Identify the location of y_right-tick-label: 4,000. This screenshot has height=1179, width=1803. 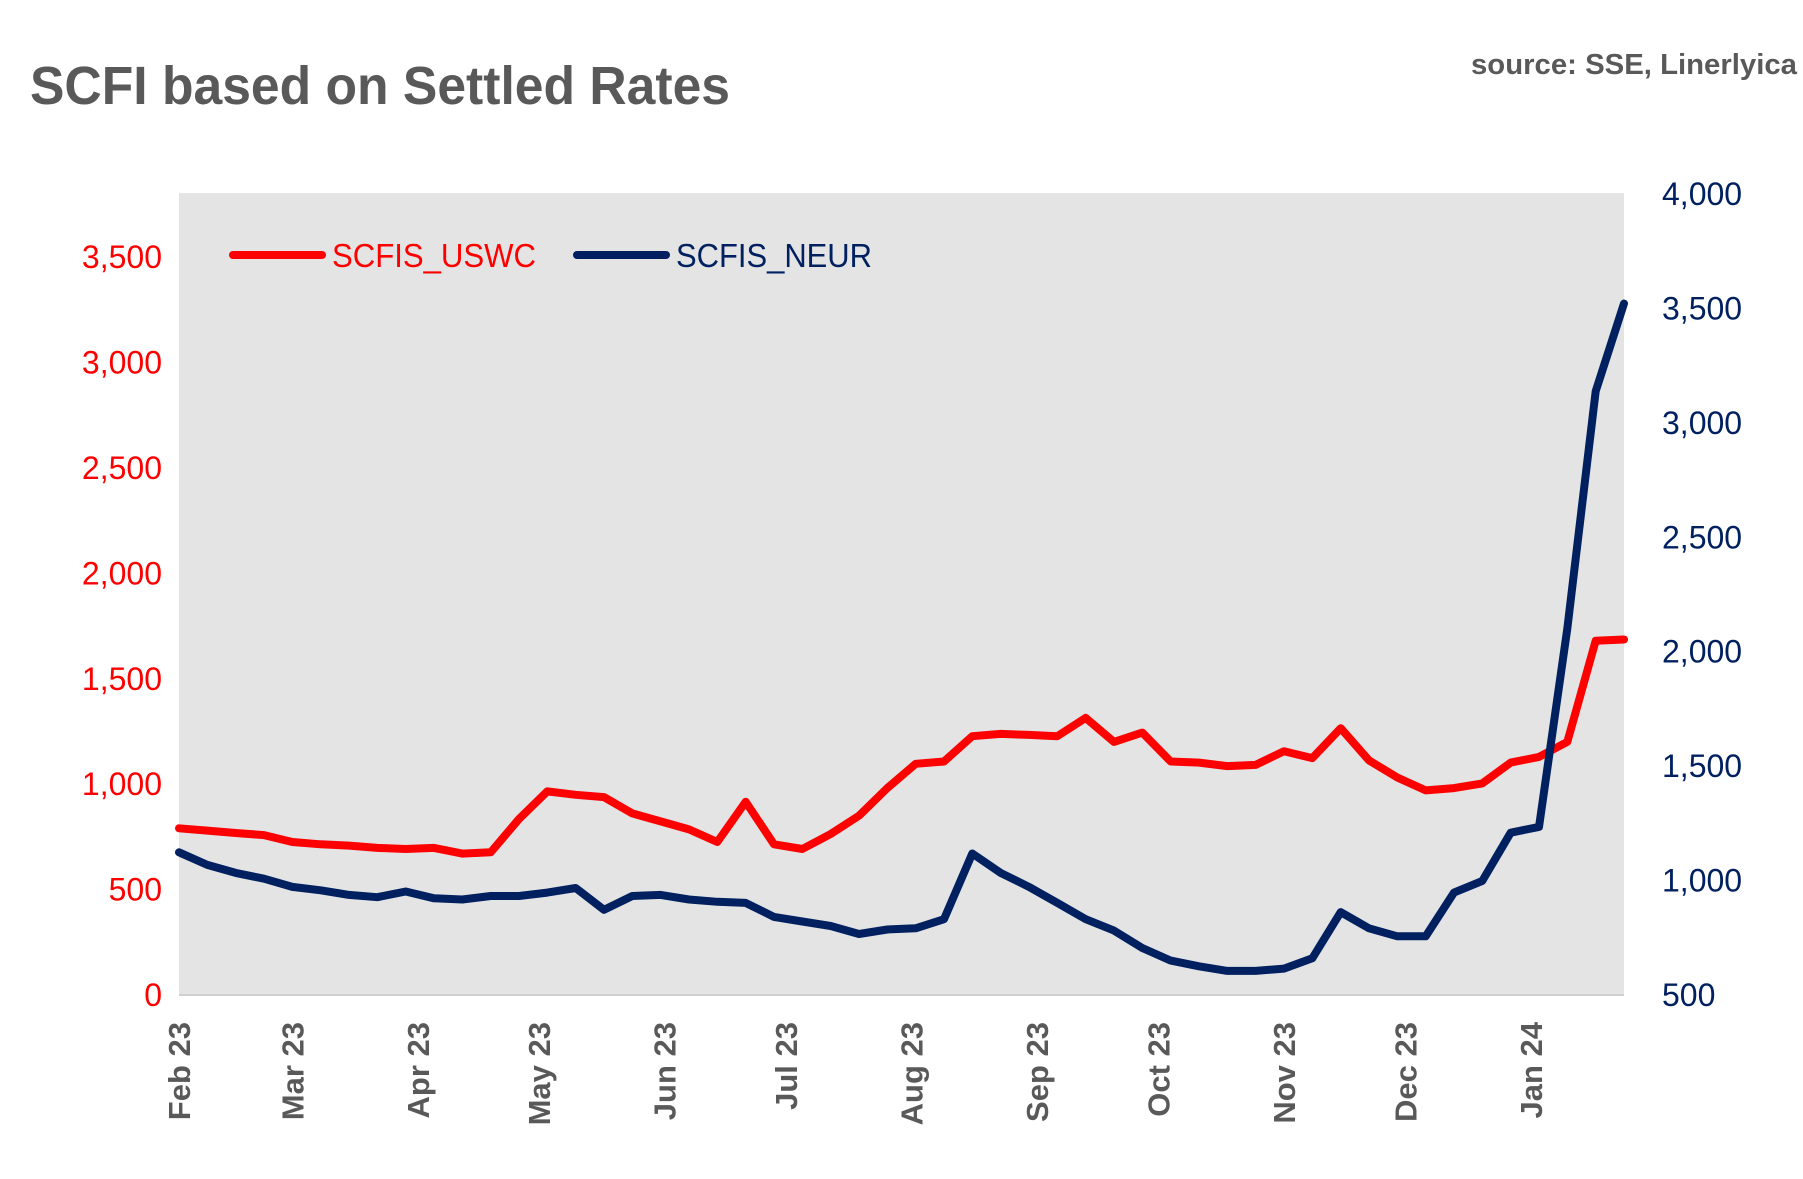
(1702, 194).